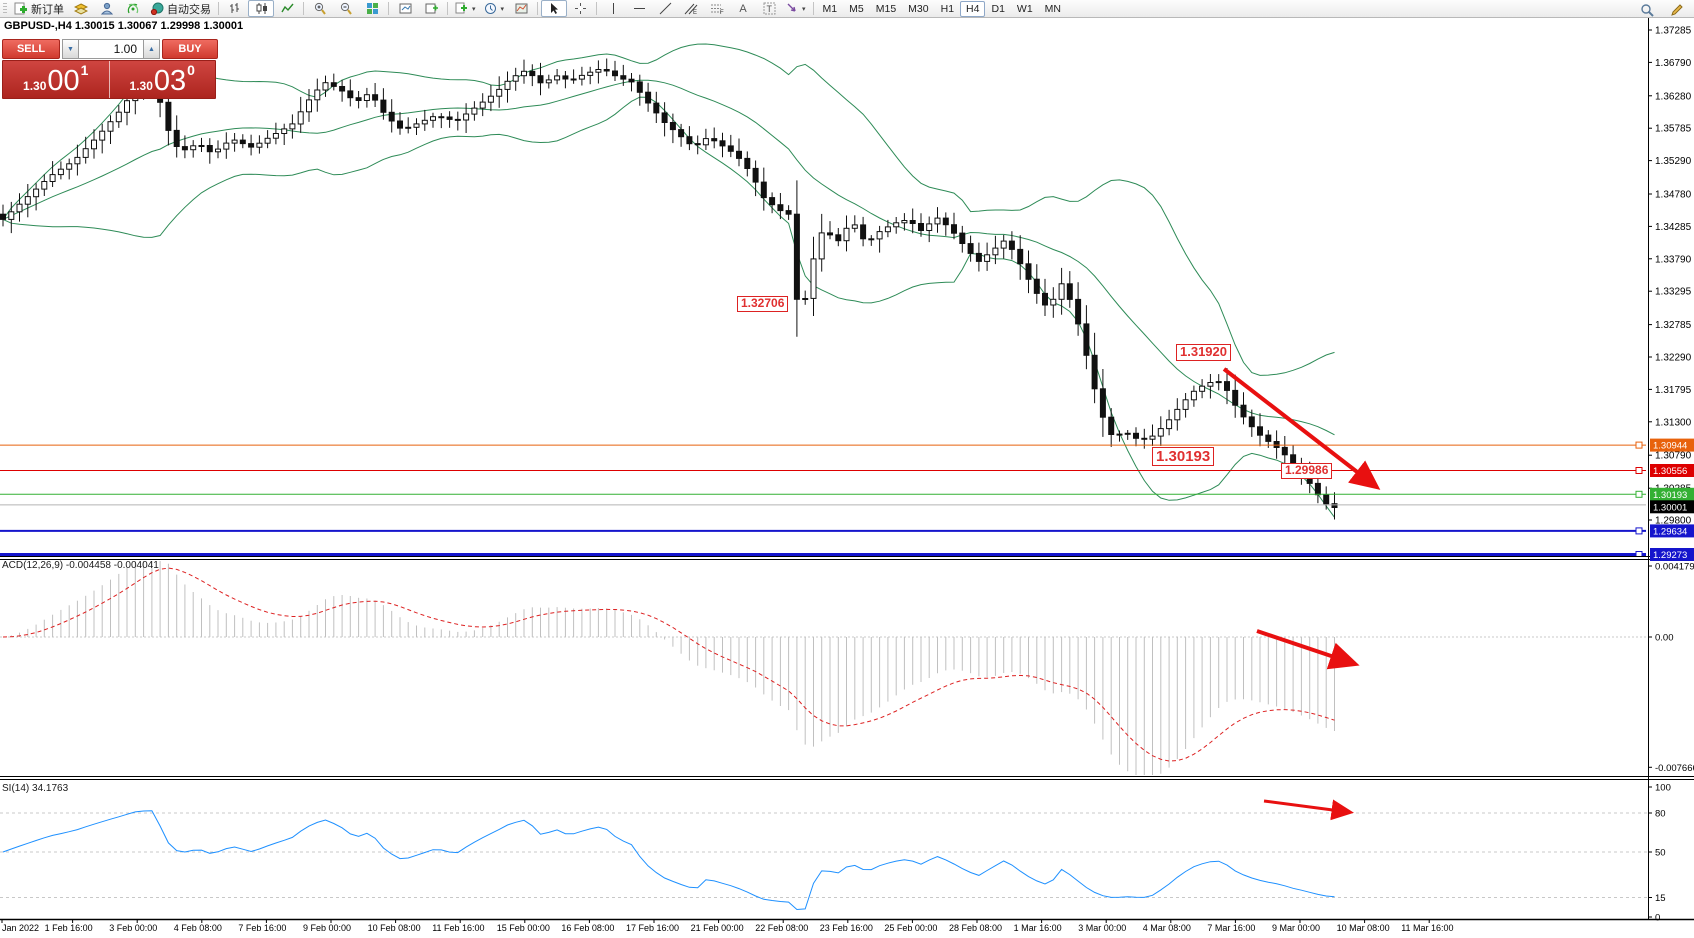  What do you see at coordinates (1024, 8) in the screenshot?
I see `timeframe-W1: W1` at bounding box center [1024, 8].